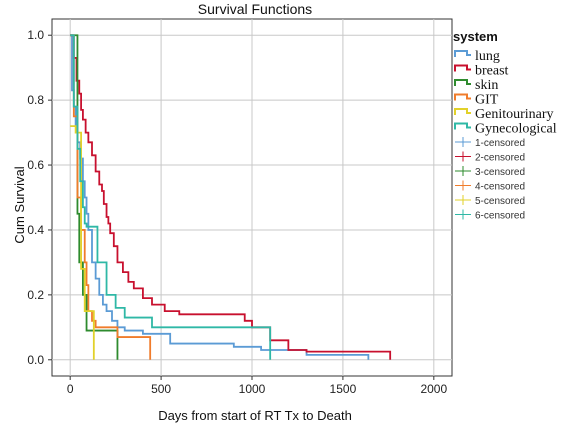 This screenshot has height=432, width=567. What do you see at coordinates (35, 100) in the screenshot?
I see `y-tick-label: 0.8` at bounding box center [35, 100].